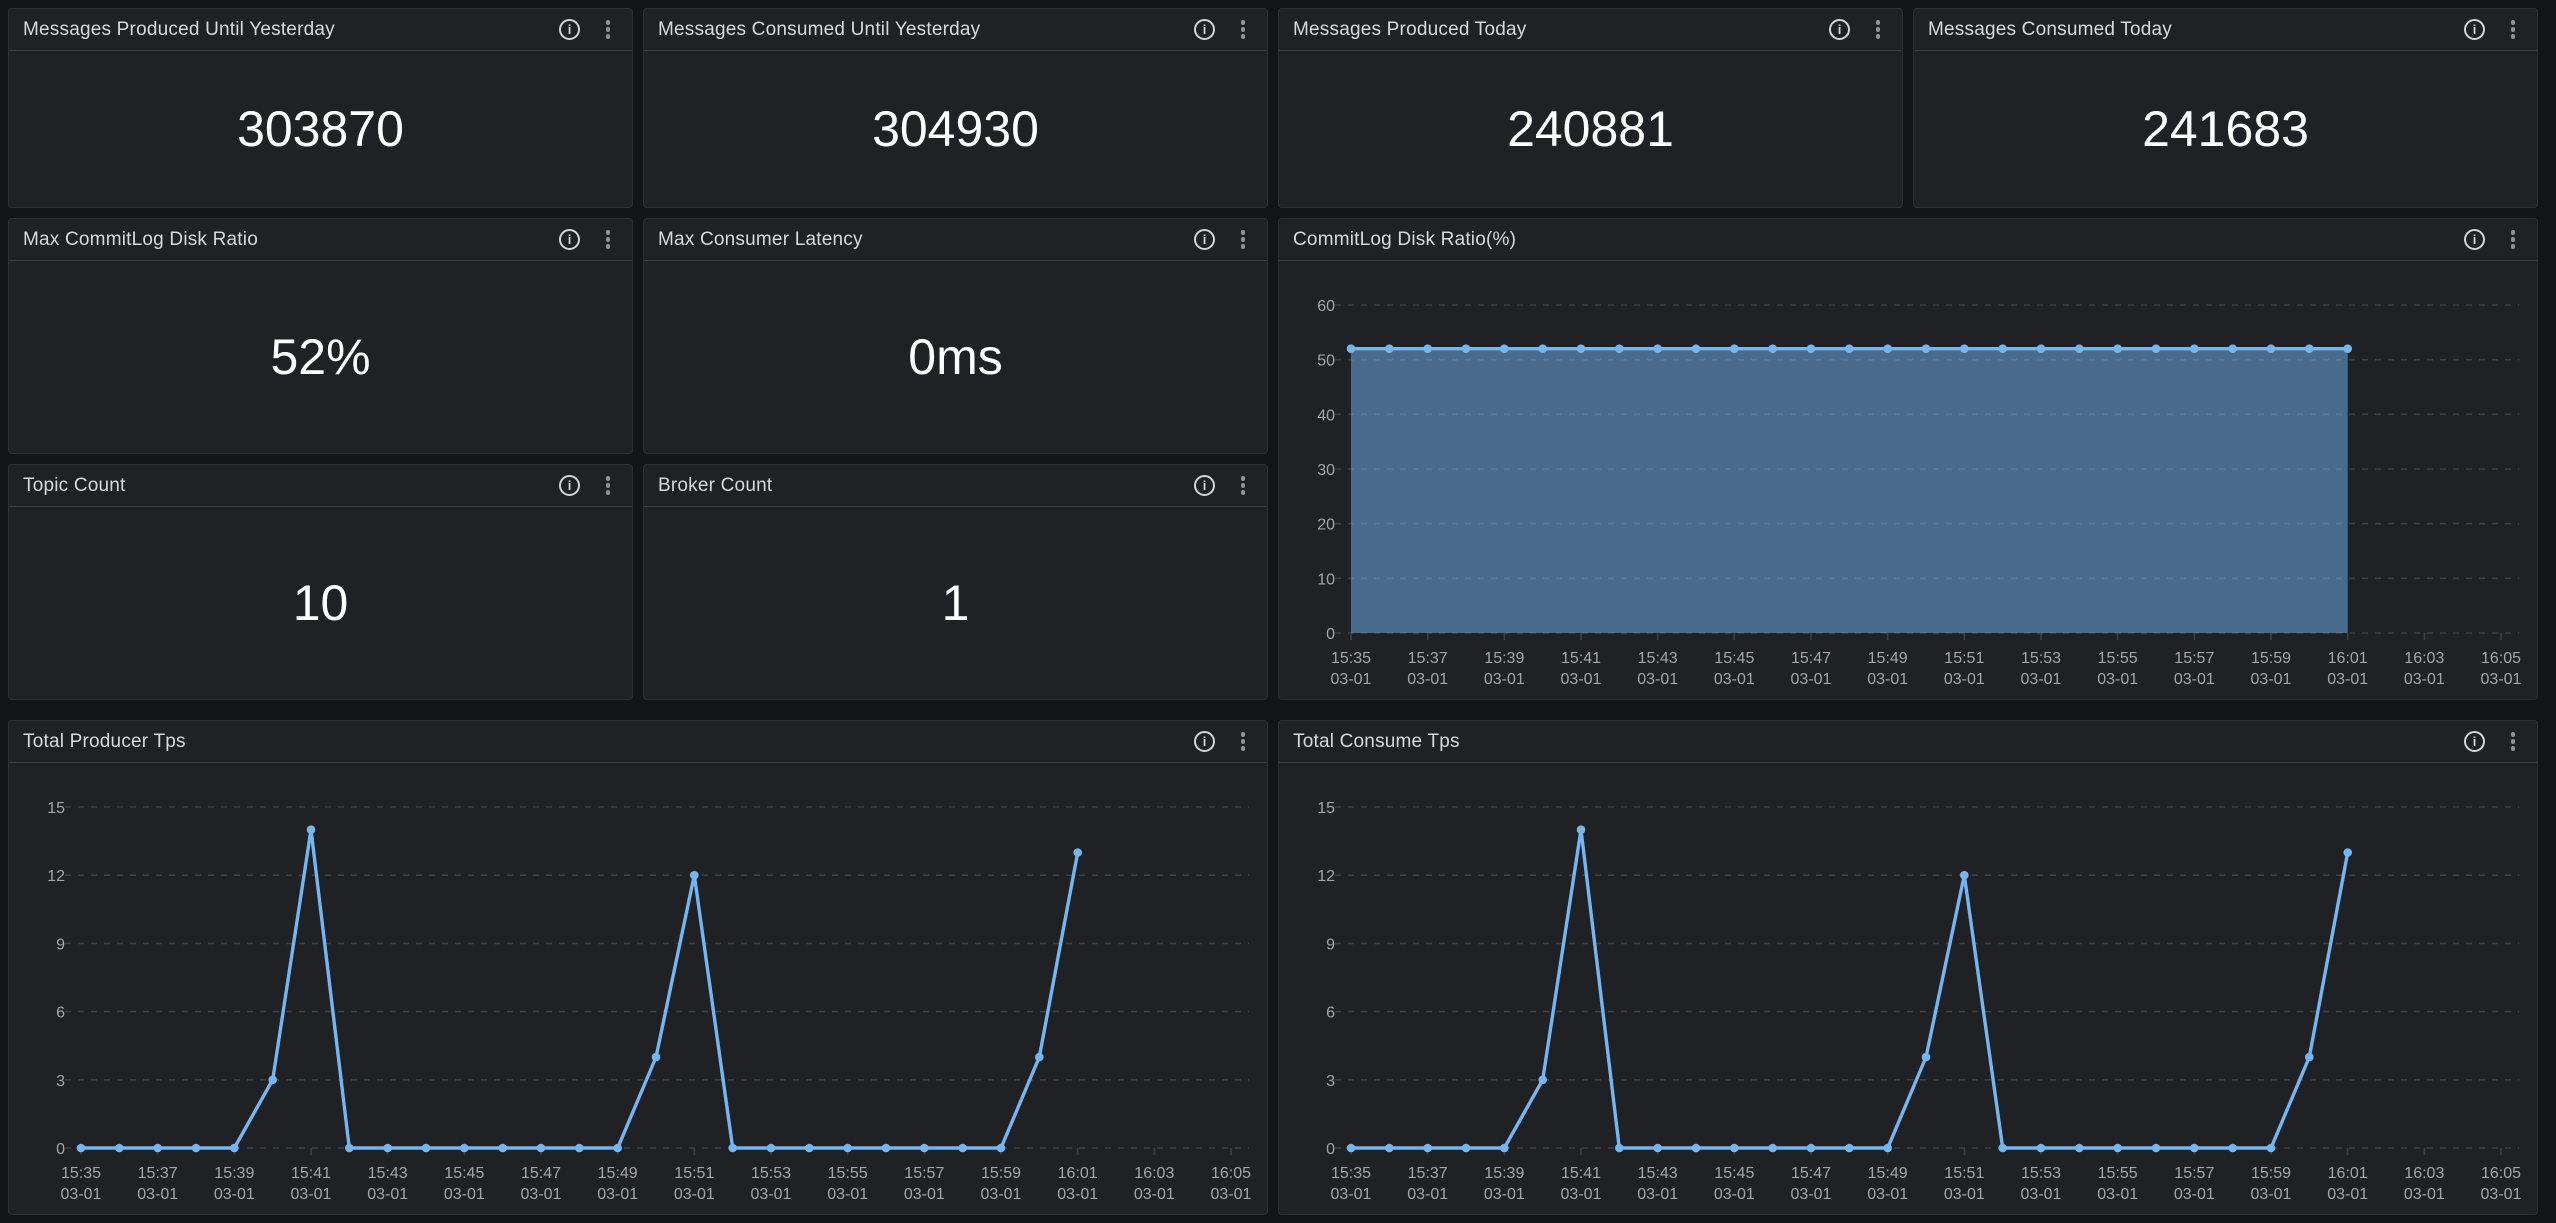 This screenshot has width=2556, height=1223. I want to click on panel-messages-produced-today: Messages Produced Today 240881, so click(1590, 108).